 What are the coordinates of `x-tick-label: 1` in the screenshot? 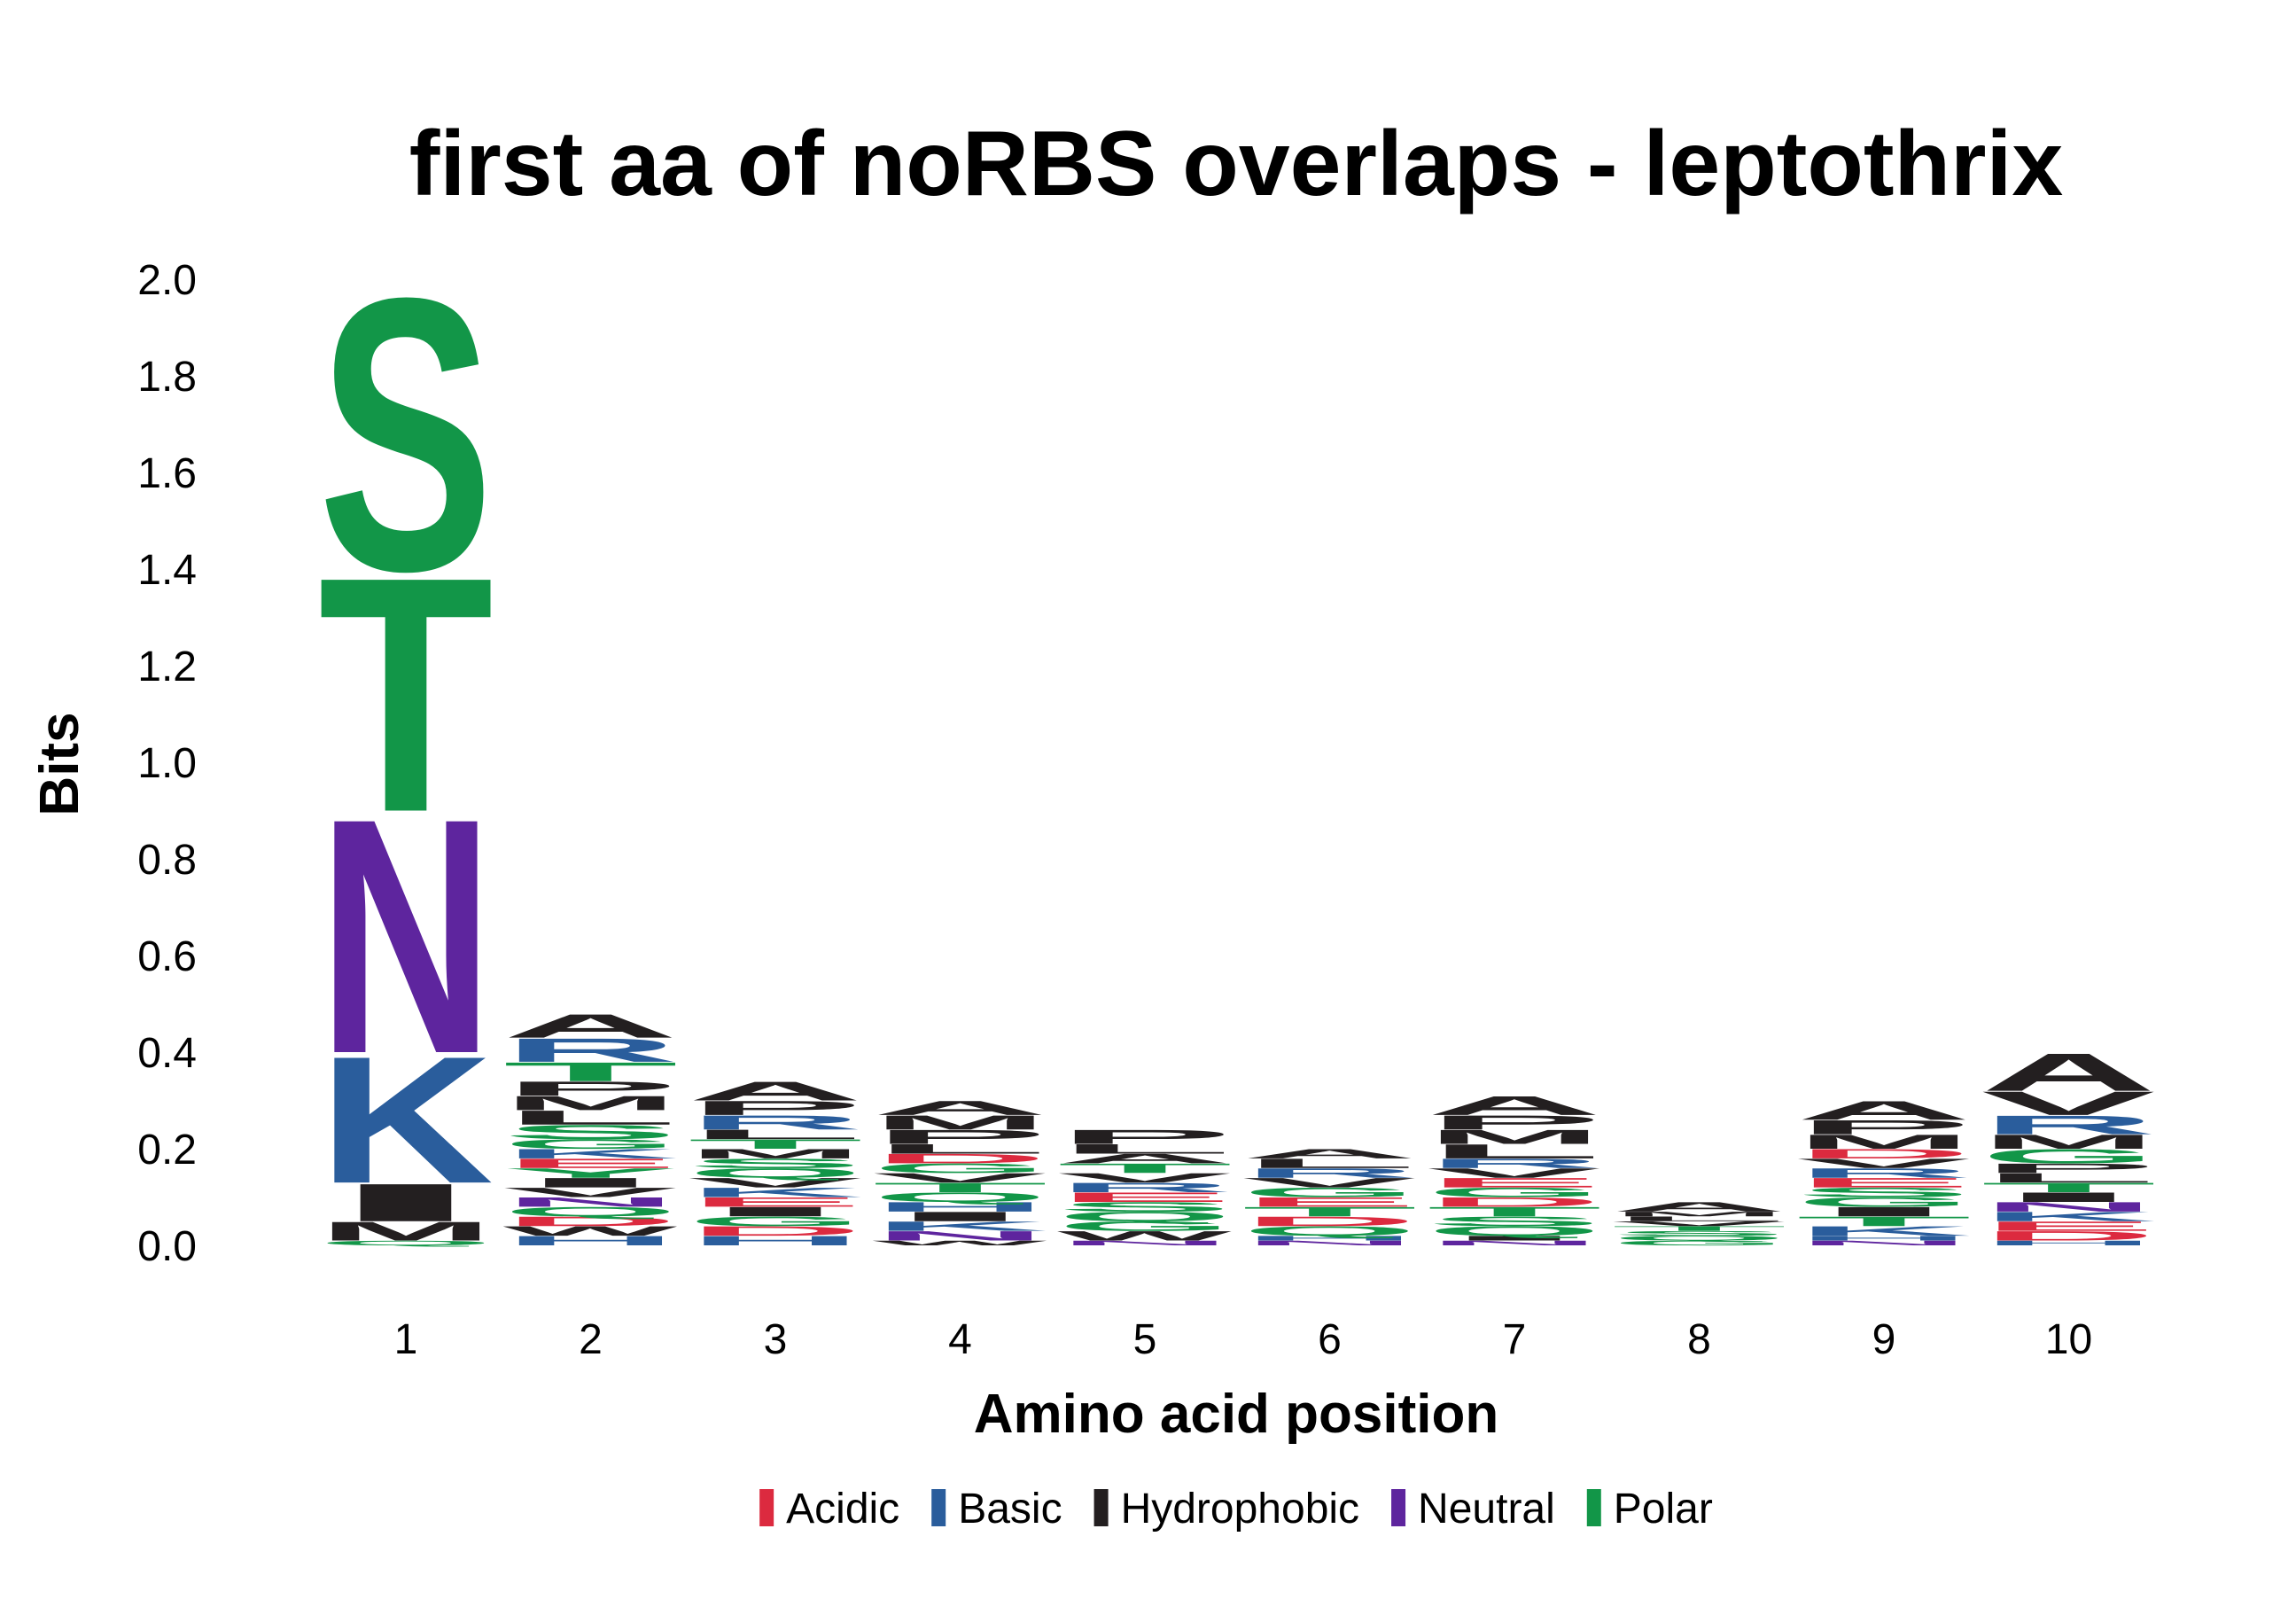 It's located at (406, 1339).